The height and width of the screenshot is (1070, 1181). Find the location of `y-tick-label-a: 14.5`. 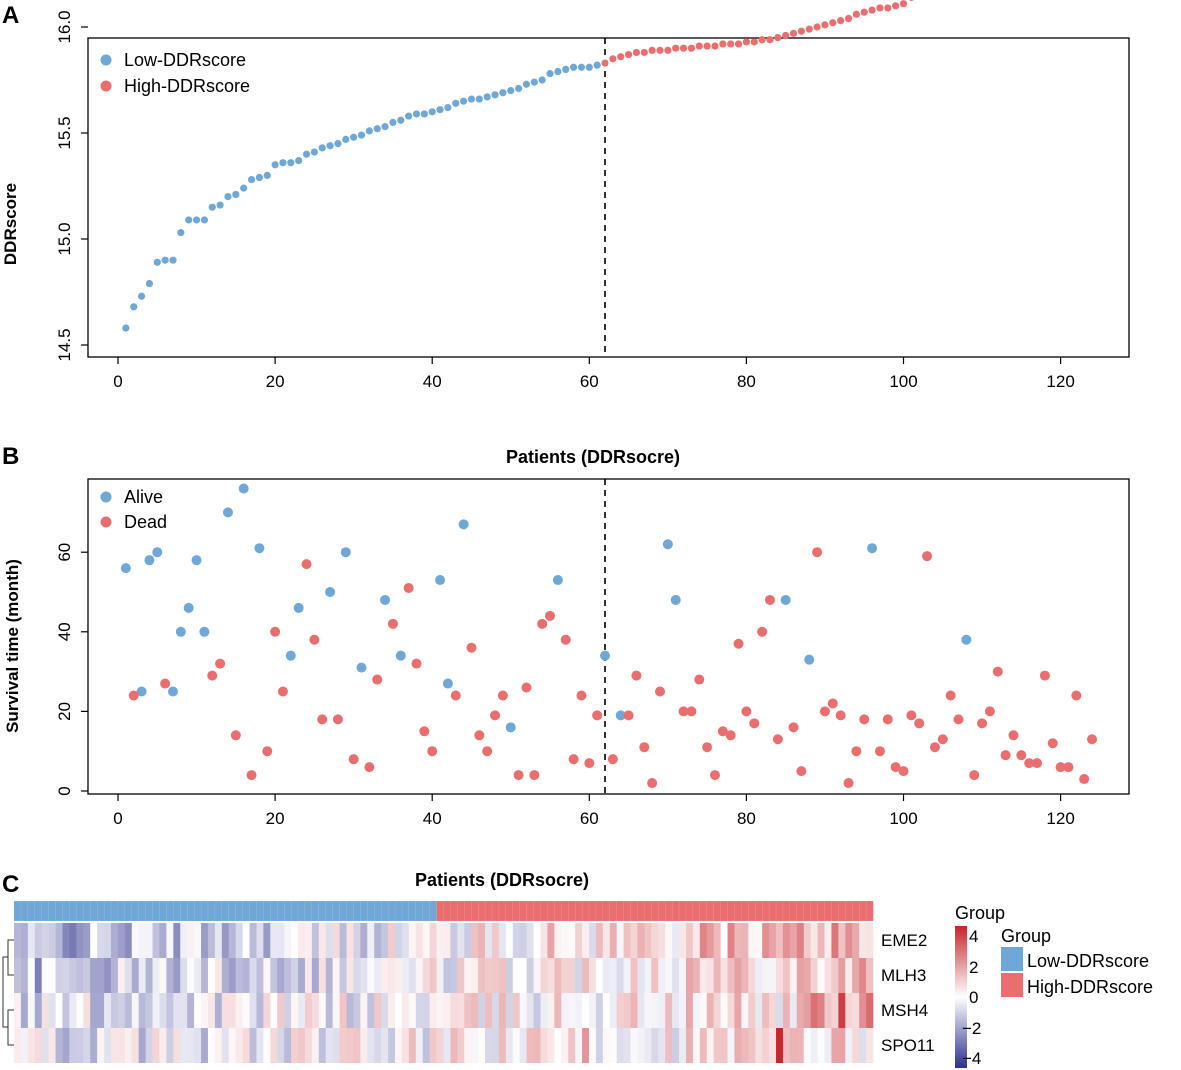

y-tick-label-a: 14.5 is located at coordinates (64, 344).